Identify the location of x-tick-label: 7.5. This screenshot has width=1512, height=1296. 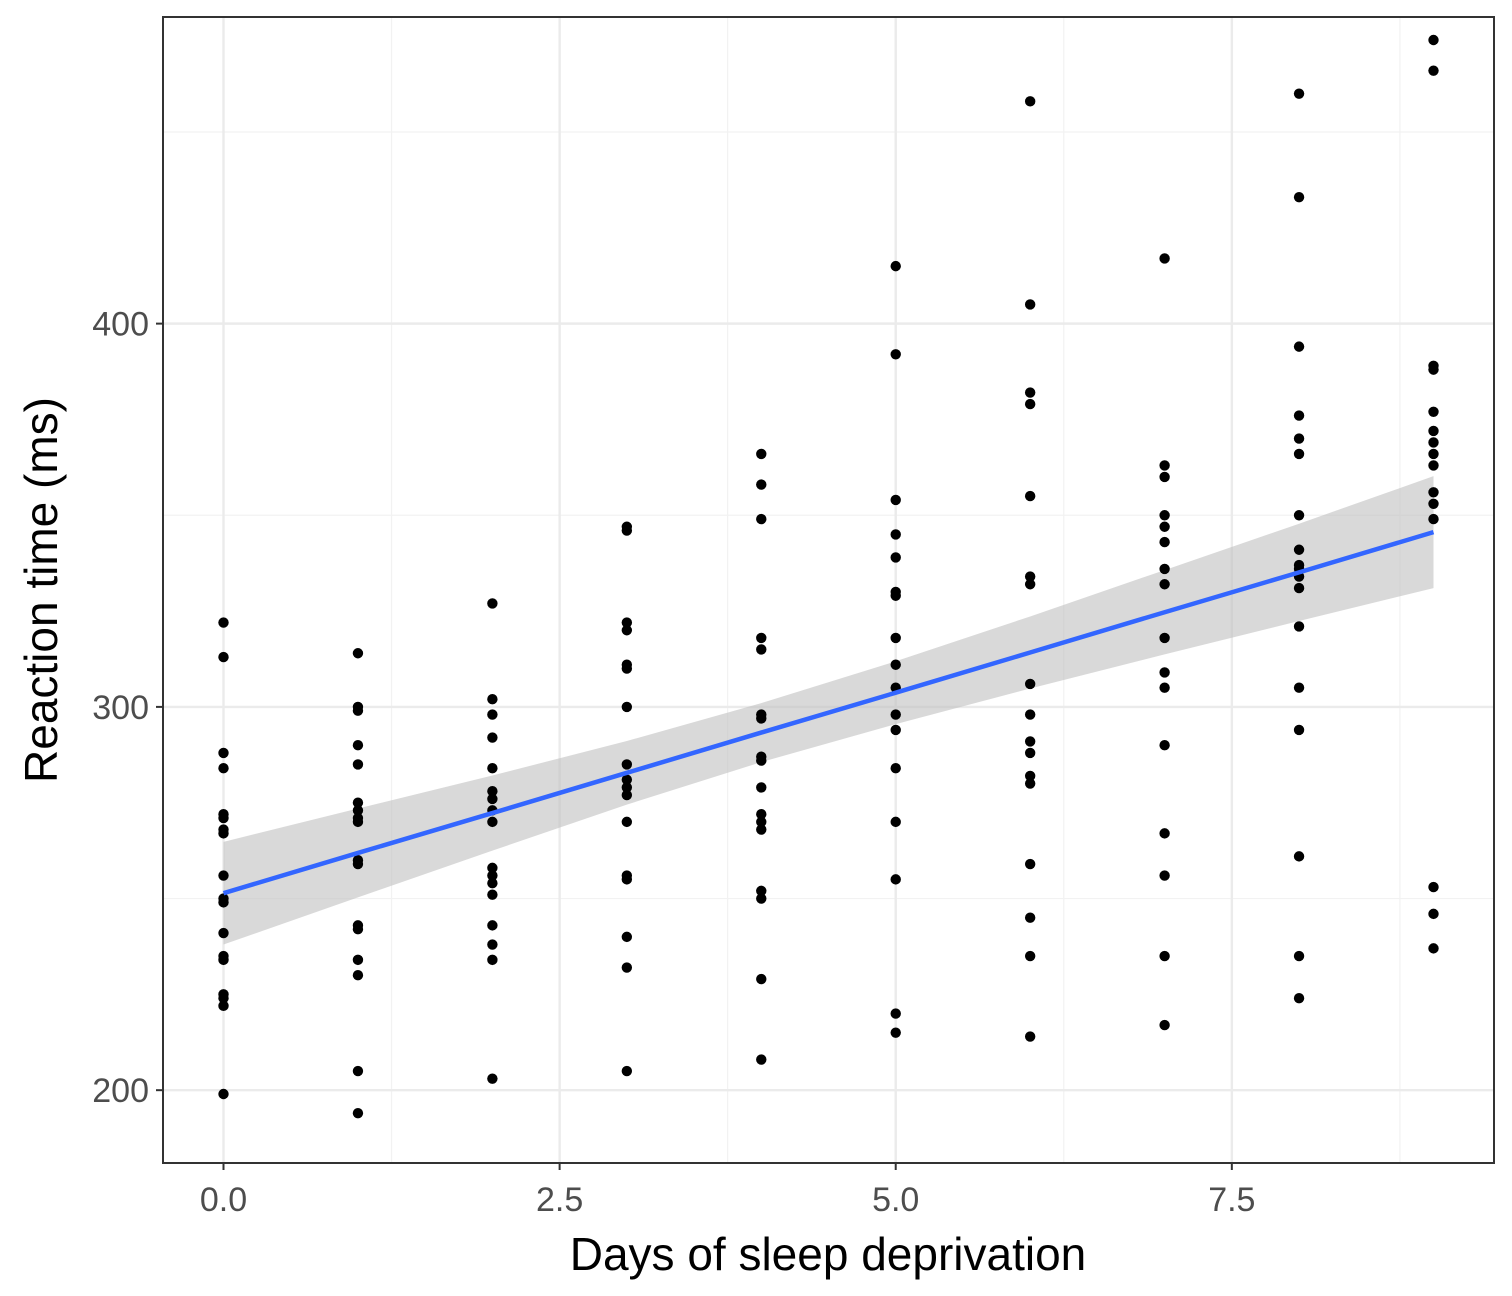
(1231, 1200).